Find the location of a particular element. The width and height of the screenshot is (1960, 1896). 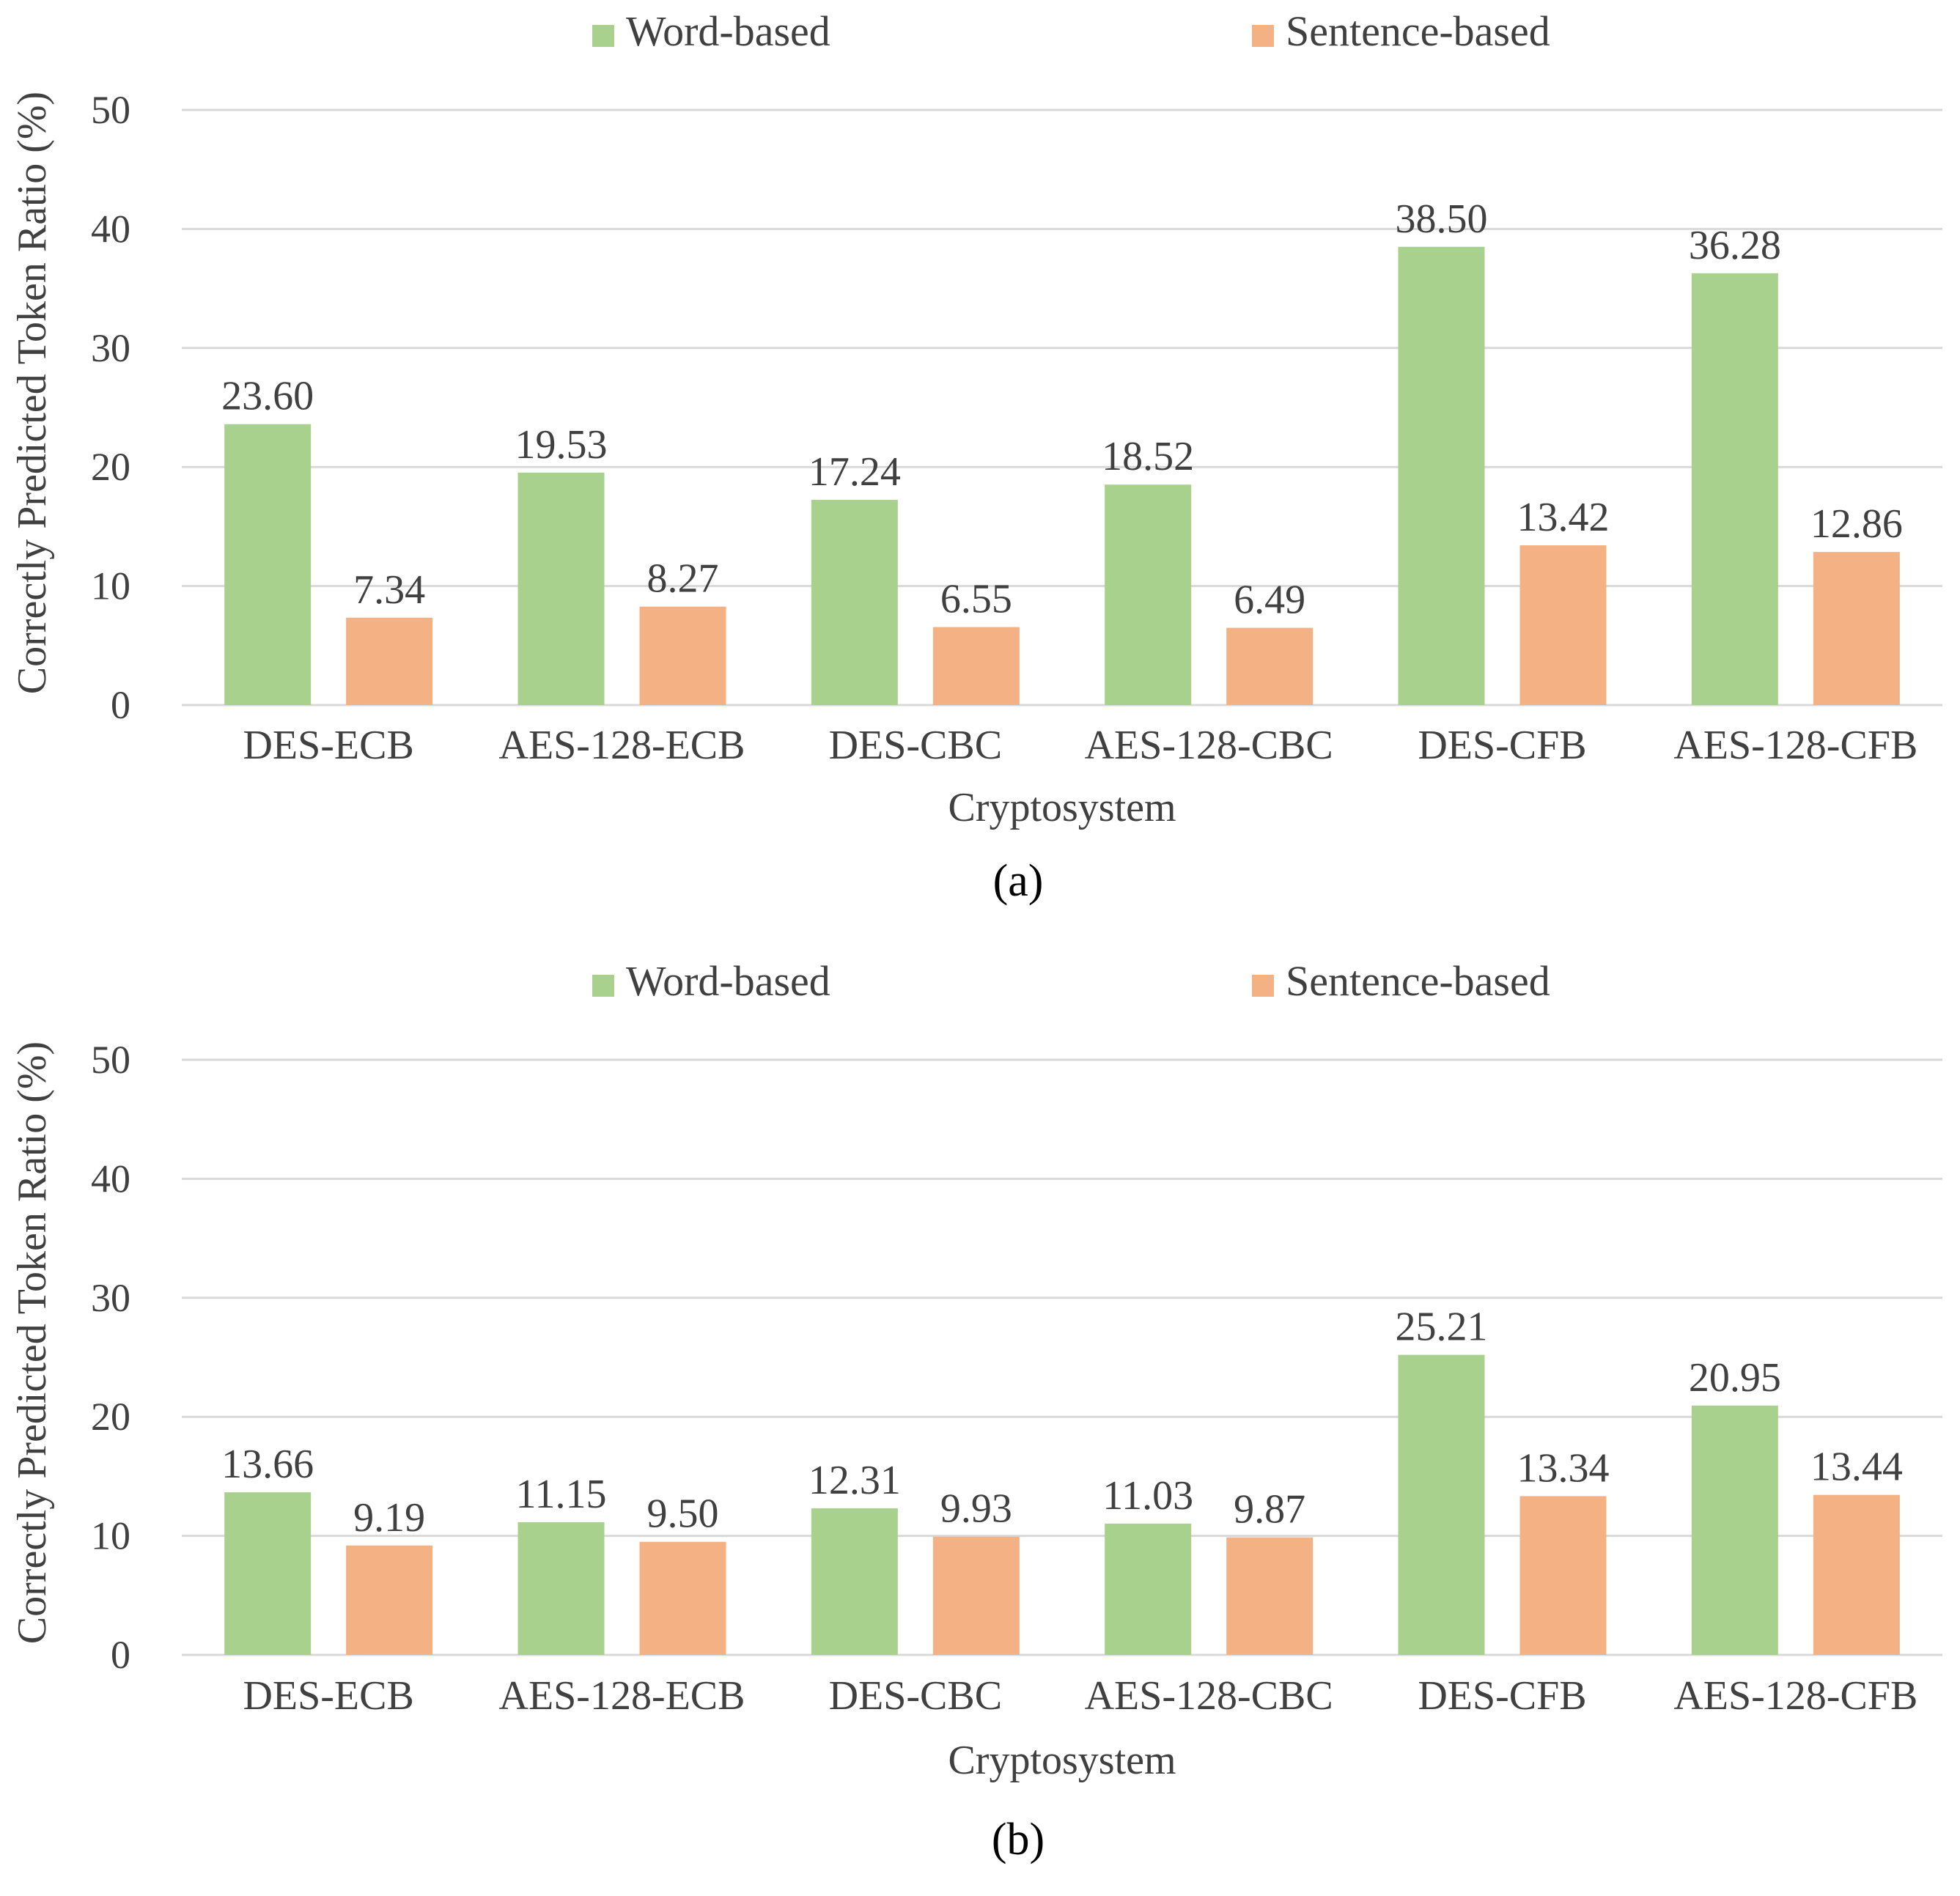

data-label: 9.93 is located at coordinates (976, 1509).